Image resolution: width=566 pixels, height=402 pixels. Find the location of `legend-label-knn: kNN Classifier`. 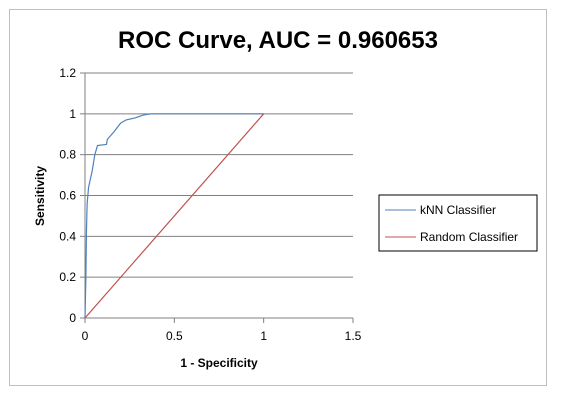

legend-label-knn: kNN Classifier is located at coordinates (458, 210).